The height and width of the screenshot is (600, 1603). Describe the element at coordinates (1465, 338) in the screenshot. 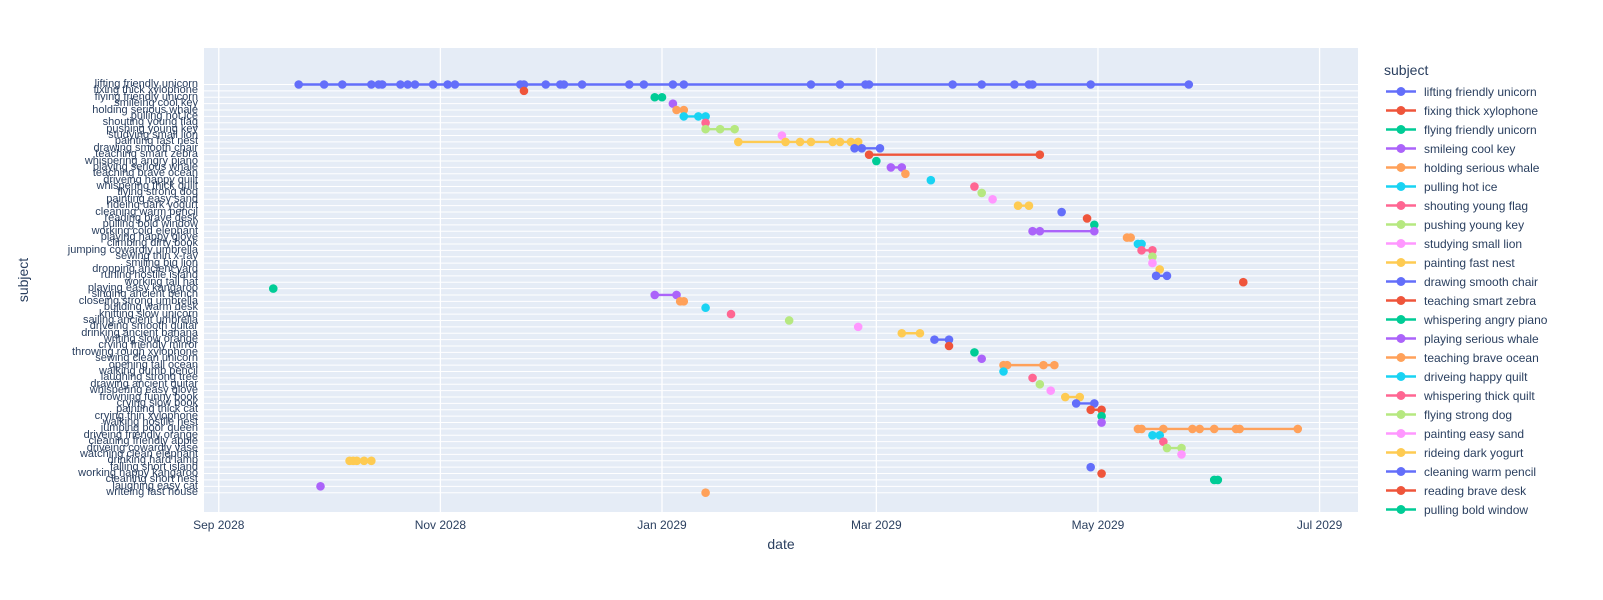

I see `legend-item: playing serious whale` at that location.